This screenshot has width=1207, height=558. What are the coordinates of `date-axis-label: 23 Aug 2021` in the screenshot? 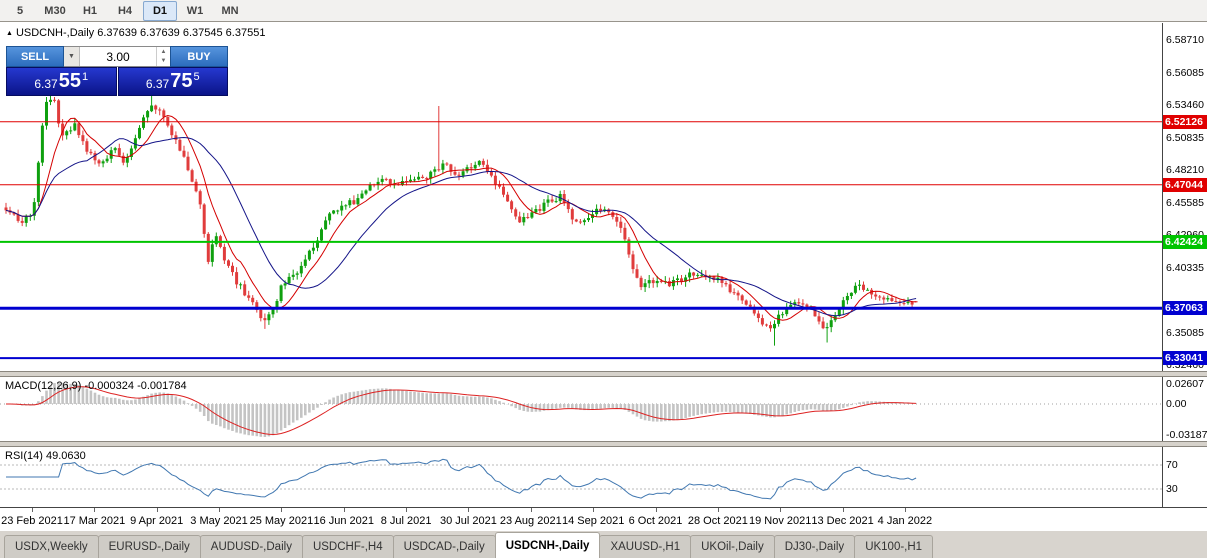 It's located at (530, 521).